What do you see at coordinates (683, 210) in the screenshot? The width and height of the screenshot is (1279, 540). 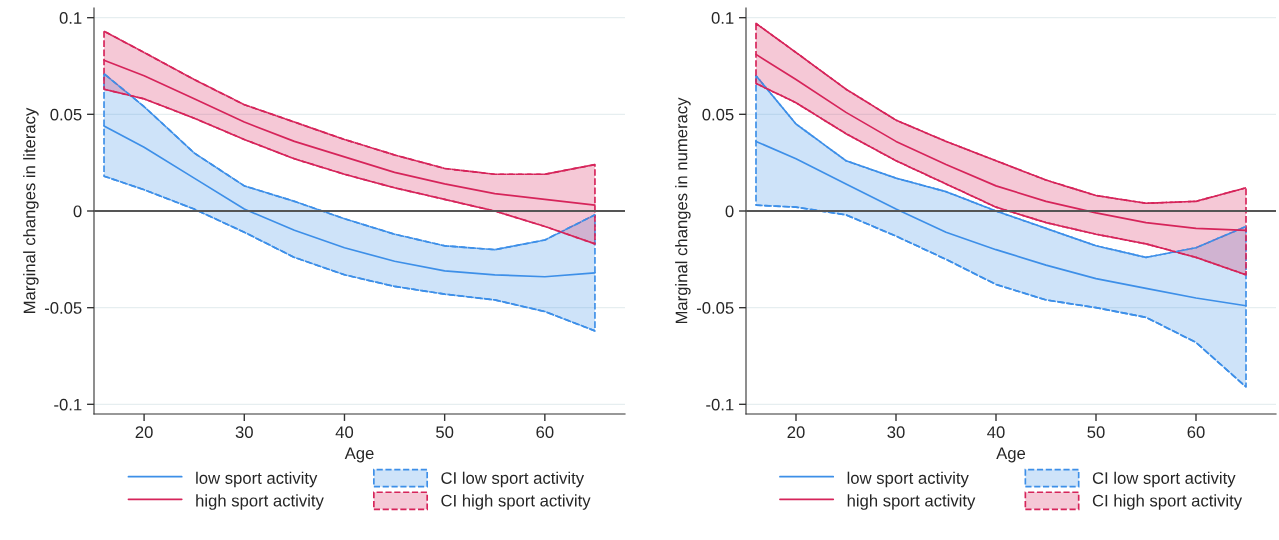 I see `y-axis-title: Marginal changes in numeracy` at bounding box center [683, 210].